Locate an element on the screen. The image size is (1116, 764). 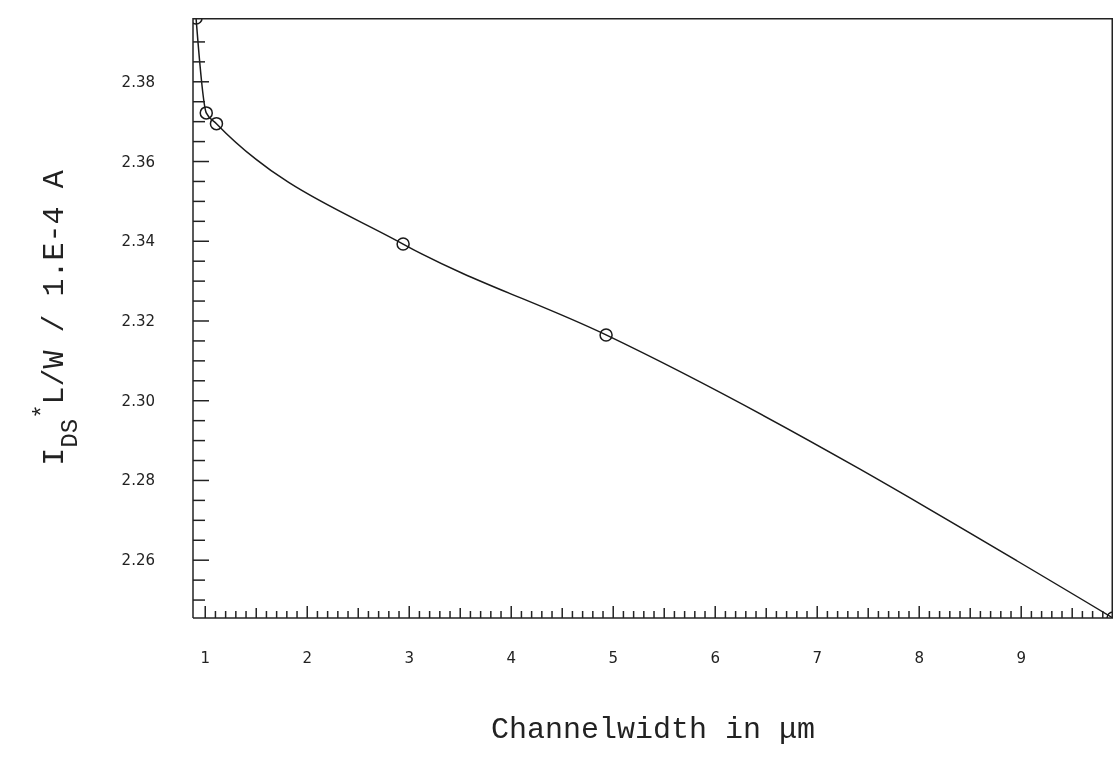
x-tick-label: 4 is located at coordinates (511, 658).